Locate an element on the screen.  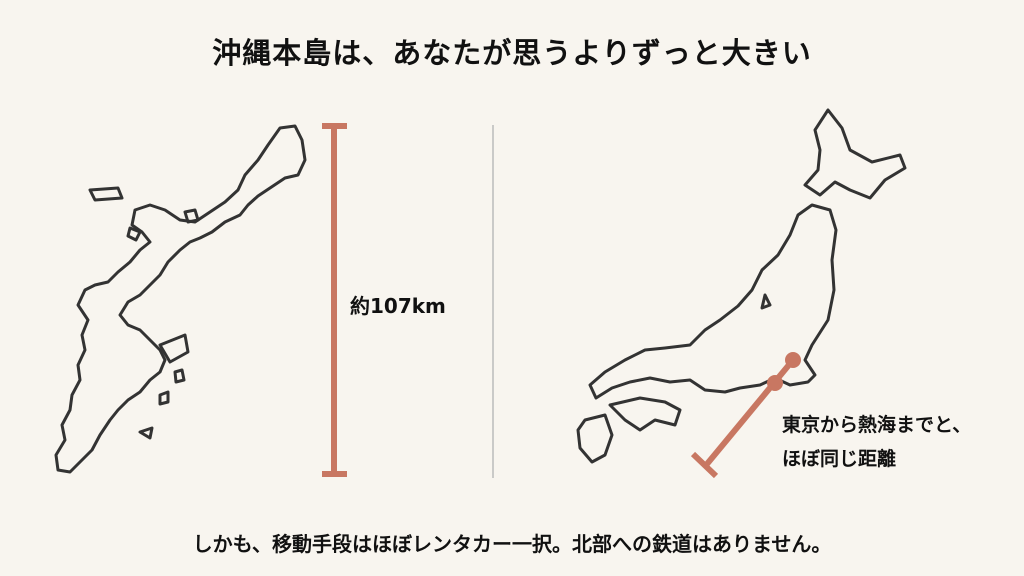
distance-scale-bar-icon is located at coordinates (334, 300).